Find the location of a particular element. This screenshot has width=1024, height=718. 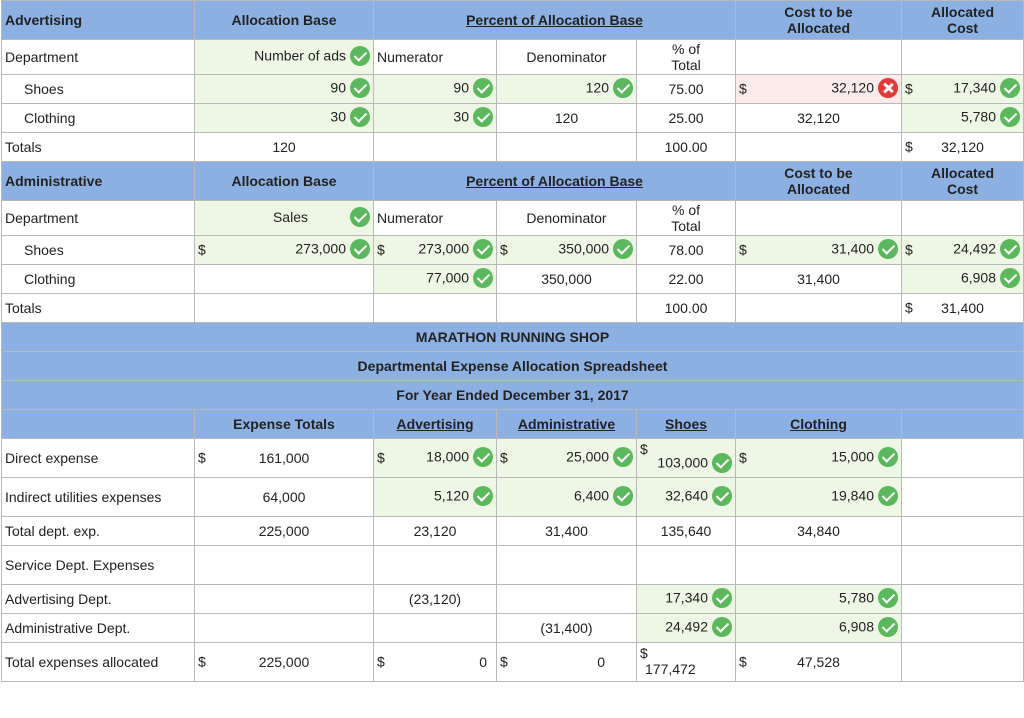

shoes-input: 32,640 is located at coordinates (686, 497).